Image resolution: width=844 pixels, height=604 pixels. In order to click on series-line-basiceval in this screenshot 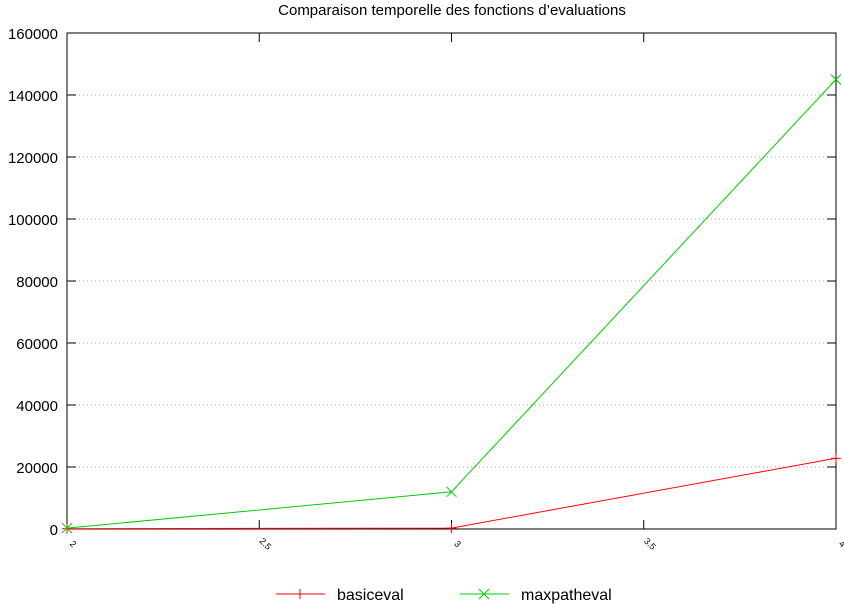, I will do `click(451, 493)`.